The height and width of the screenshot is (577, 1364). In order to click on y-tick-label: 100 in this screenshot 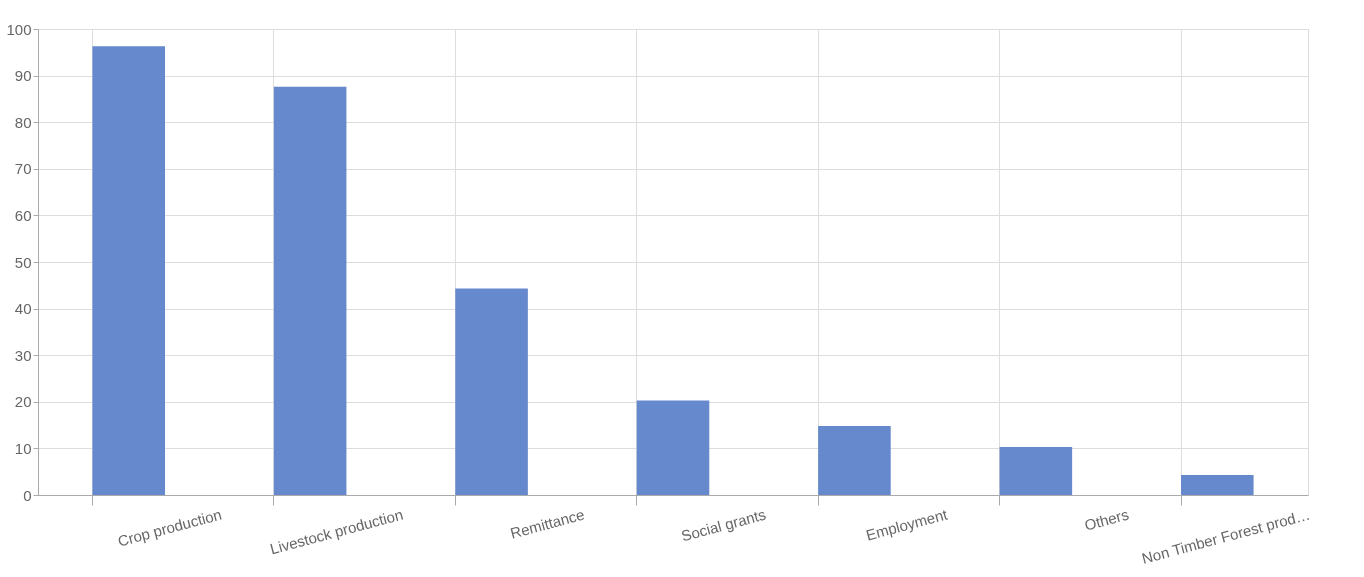, I will do `click(19, 29)`.